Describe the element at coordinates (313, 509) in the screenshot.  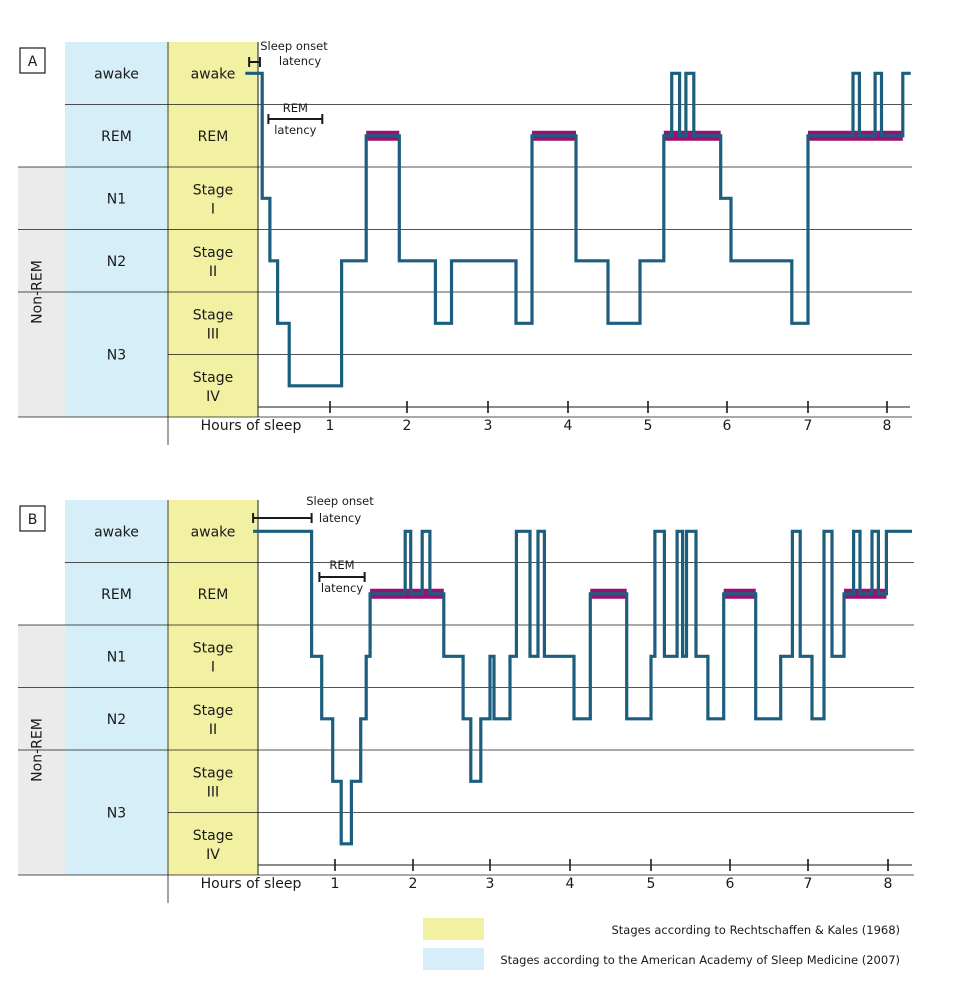
I see `latency-annotation: Sleep onset latency` at that location.